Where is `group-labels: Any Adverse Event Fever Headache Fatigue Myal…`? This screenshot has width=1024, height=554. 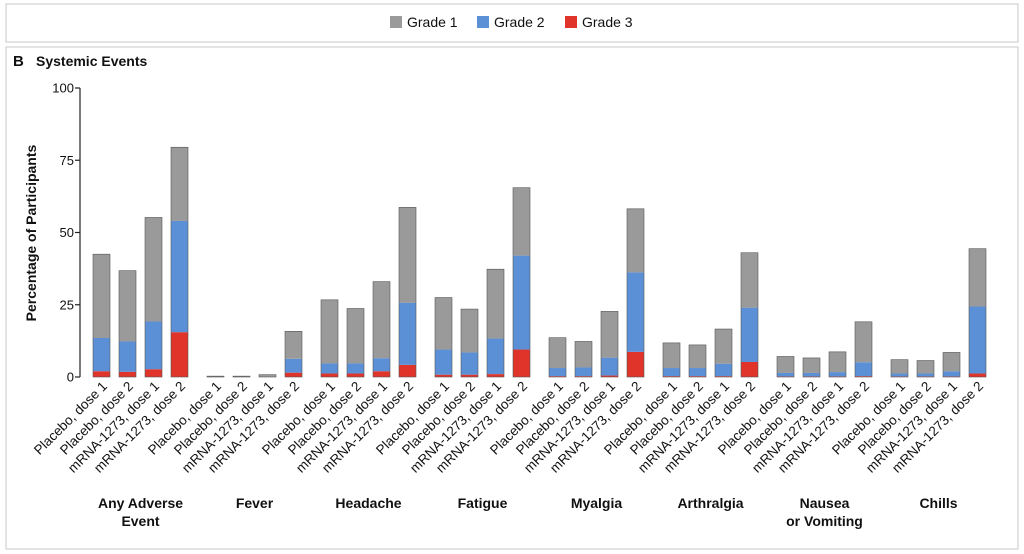 group-labels: Any Adverse Event Fever Headache Fatigue Myal… is located at coordinates (528, 512).